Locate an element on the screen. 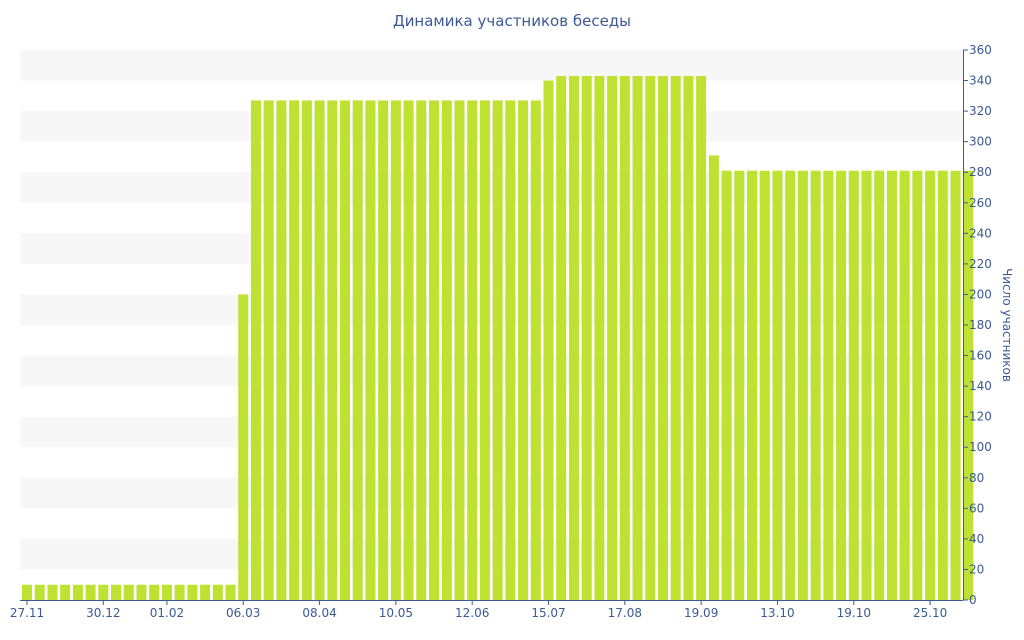  x-tick-label: 25.10 is located at coordinates (930, 613).